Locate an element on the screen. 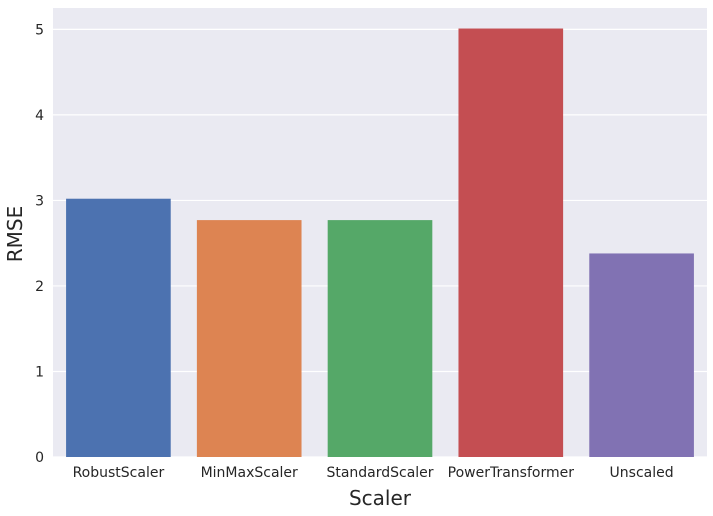  x-tick-label: Unscaled is located at coordinates (642, 473).